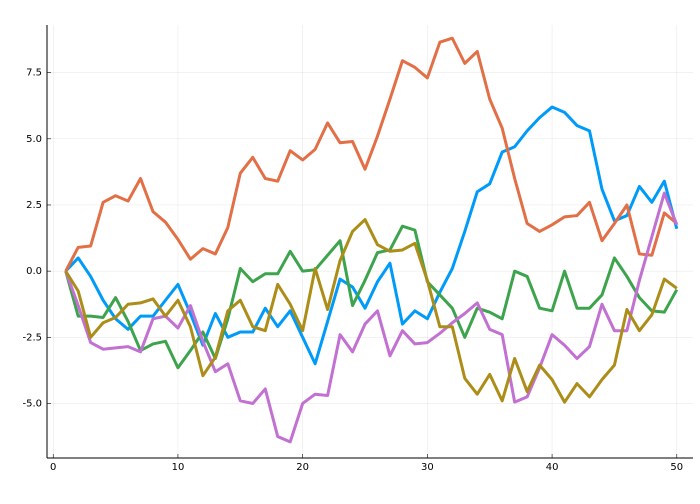 The image size is (700, 504). I want to click on x-tick-label: 0, so click(53, 467).